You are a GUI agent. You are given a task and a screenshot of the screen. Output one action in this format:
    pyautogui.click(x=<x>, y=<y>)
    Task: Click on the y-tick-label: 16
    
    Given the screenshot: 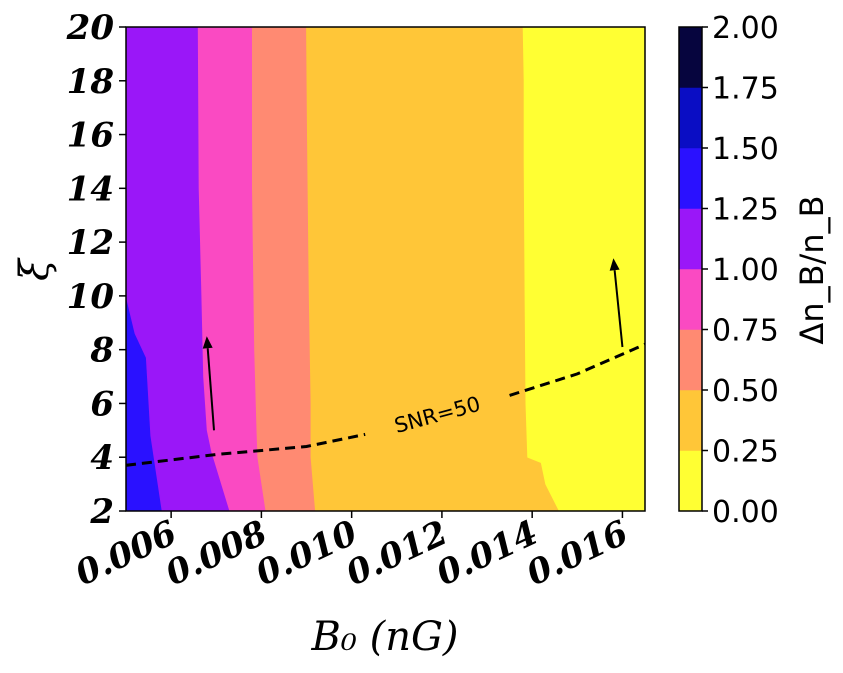 What is the action you would take?
    pyautogui.click(x=90, y=136)
    